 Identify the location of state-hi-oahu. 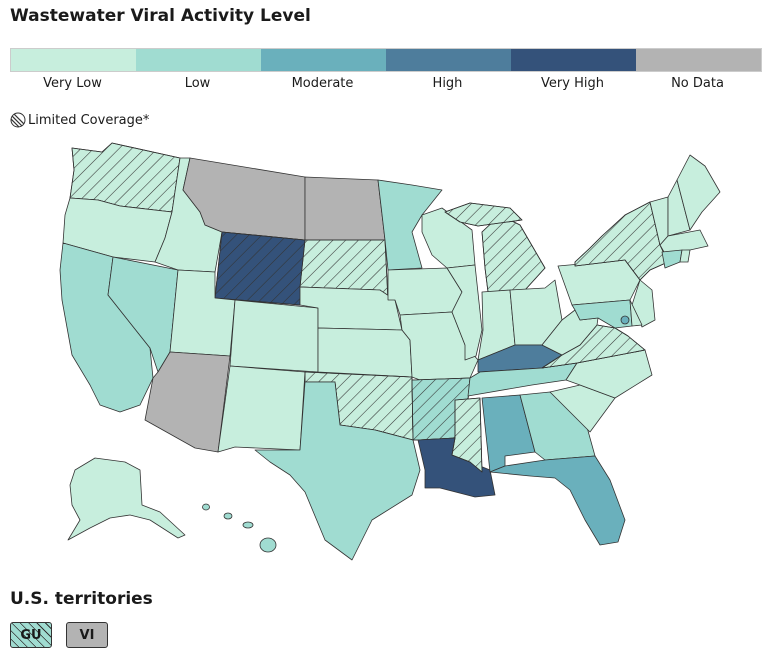
(228, 516).